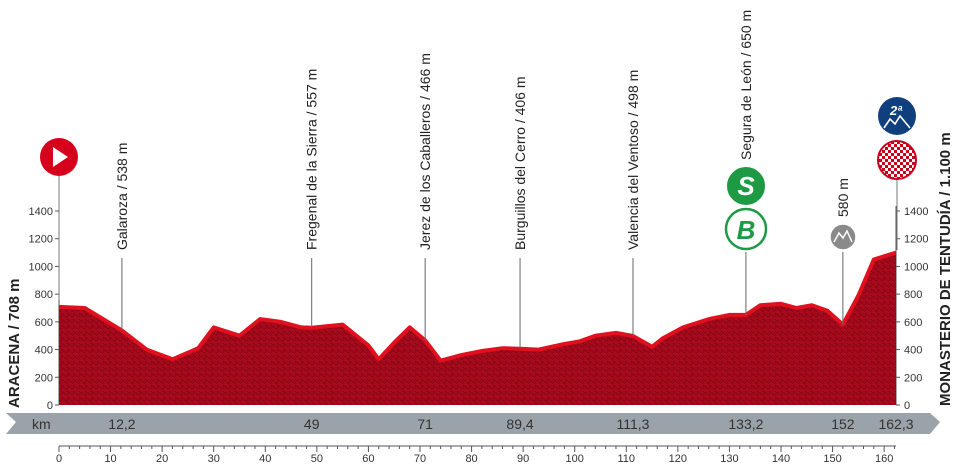 This screenshot has height=466, width=960. I want to click on minor-climb-marker, so click(843, 237).